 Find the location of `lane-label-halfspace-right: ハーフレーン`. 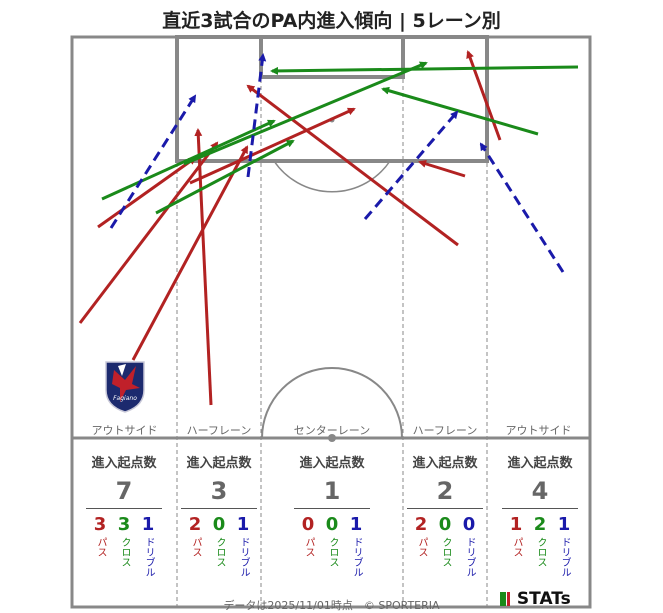

lane-label-halfspace-right: ハーフレーン is located at coordinates (445, 430).